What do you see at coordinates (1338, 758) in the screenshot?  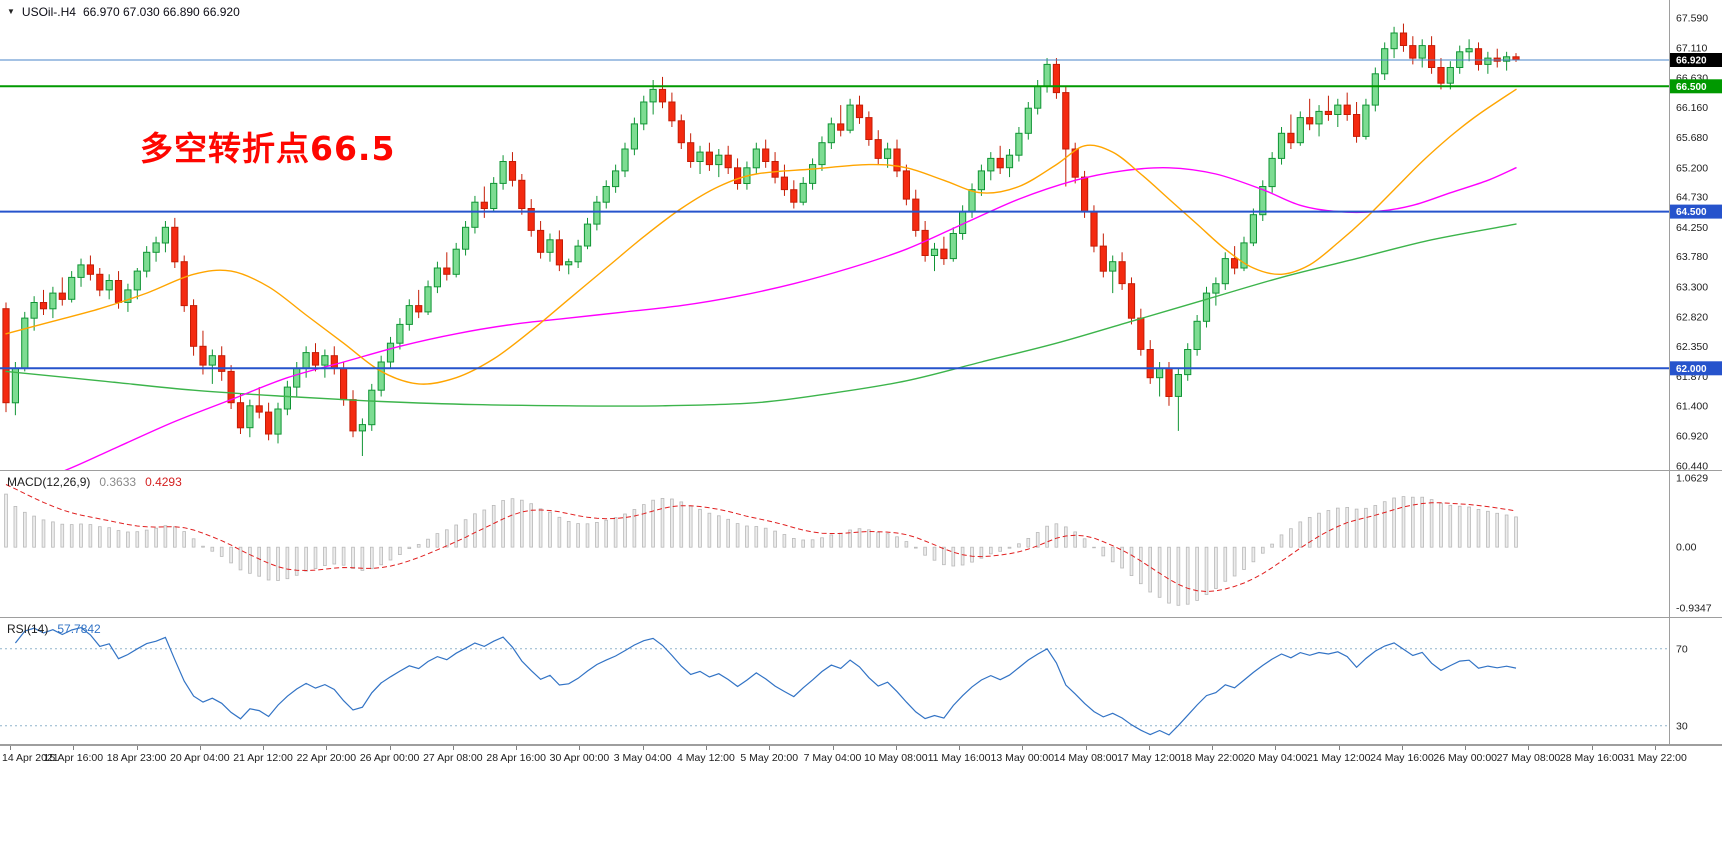 I see `time-label: 21 May 12:00` at bounding box center [1338, 758].